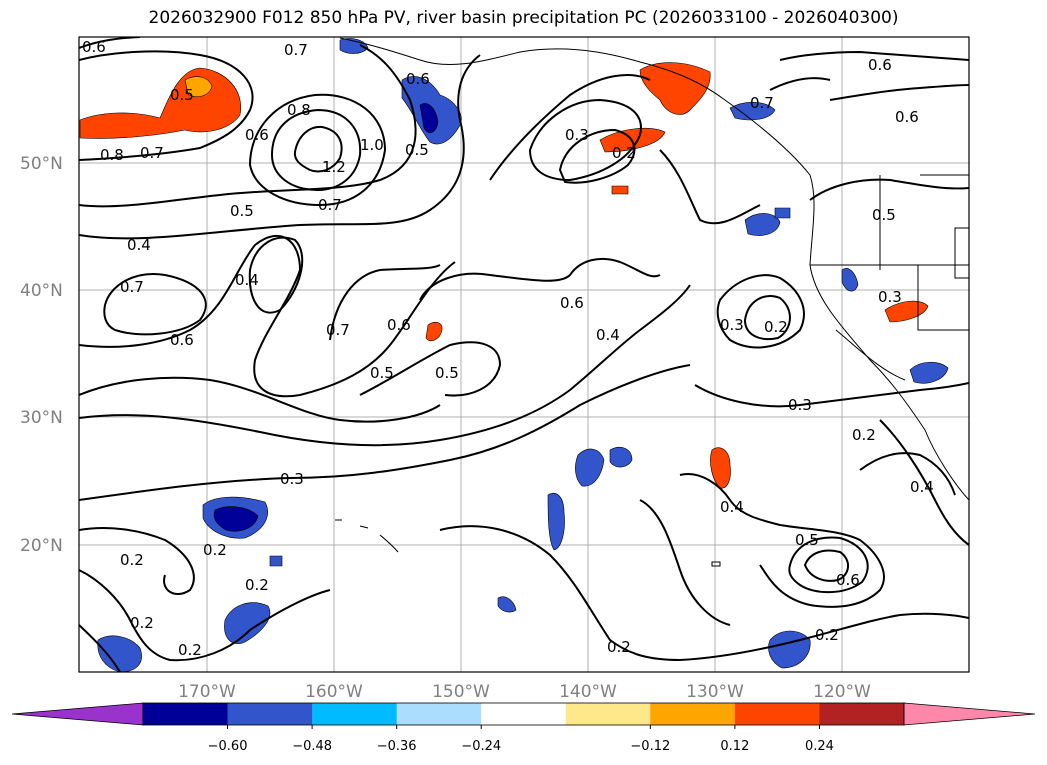  What do you see at coordinates (524, 692) in the screenshot?
I see `longitude-labels: 170°W 160°W 150°W 140°W 130°W 120°W` at bounding box center [524, 692].